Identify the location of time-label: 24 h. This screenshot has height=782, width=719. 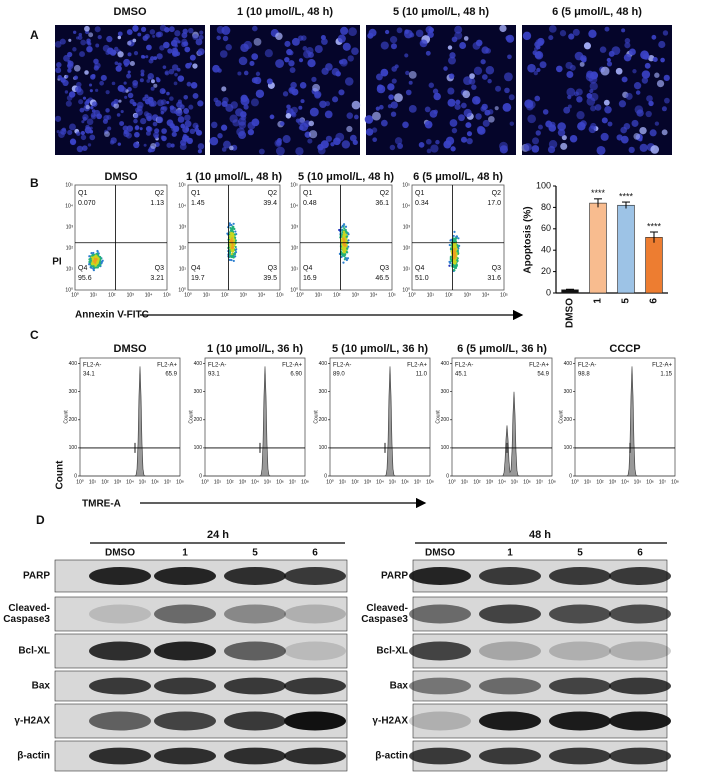
(218, 535).